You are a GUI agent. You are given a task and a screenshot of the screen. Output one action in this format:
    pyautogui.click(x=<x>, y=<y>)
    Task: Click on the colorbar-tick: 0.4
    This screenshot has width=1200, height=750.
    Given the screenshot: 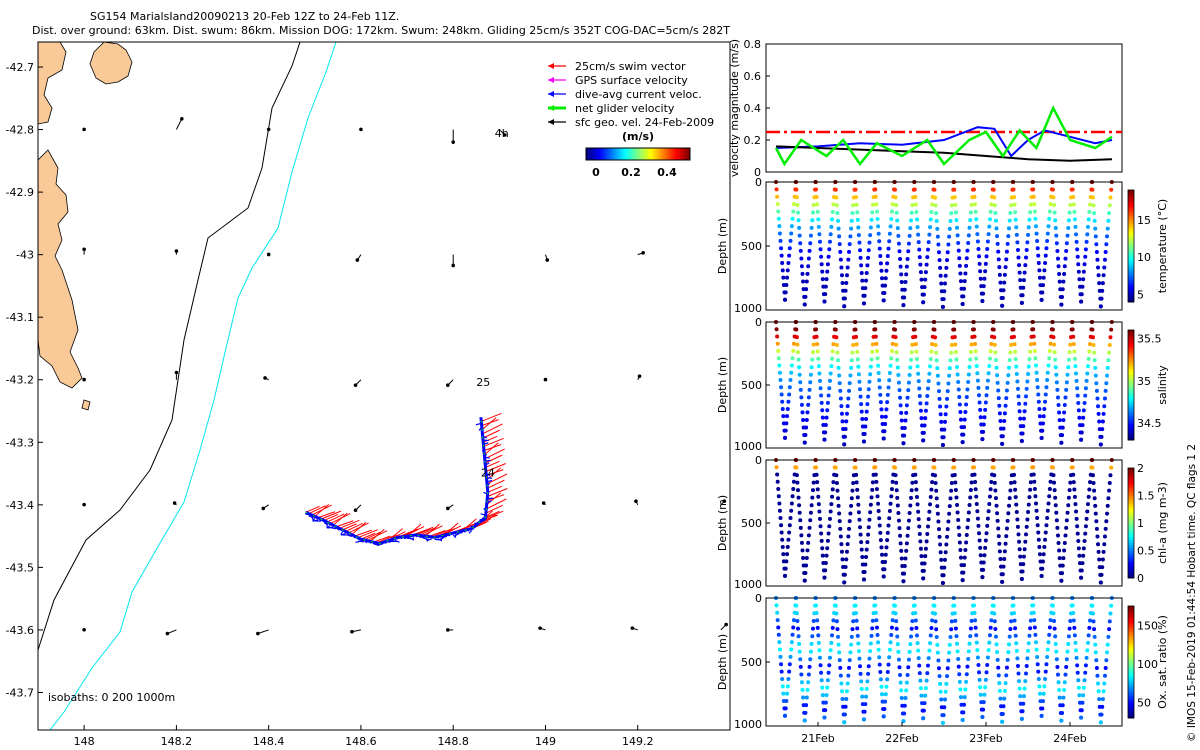 What is the action you would take?
    pyautogui.click(x=667, y=172)
    